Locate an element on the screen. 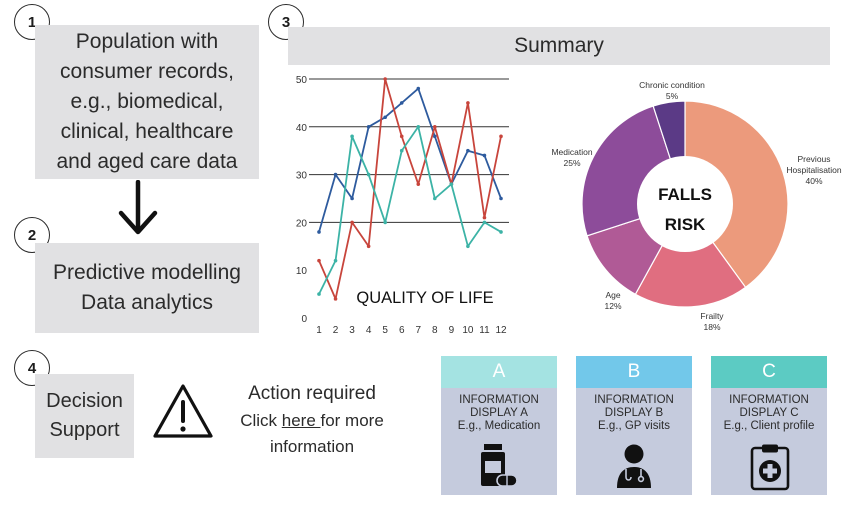 This screenshot has height=512, width=850. step-1-line: consumer records, is located at coordinates (147, 71).